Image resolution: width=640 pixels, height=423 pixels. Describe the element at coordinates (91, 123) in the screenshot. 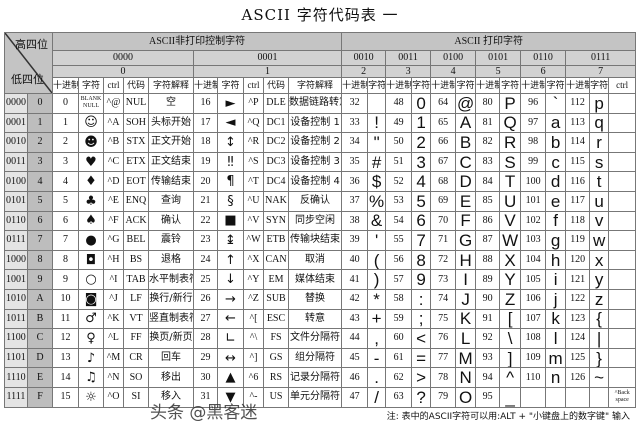

I see `control-char: ☺` at that location.